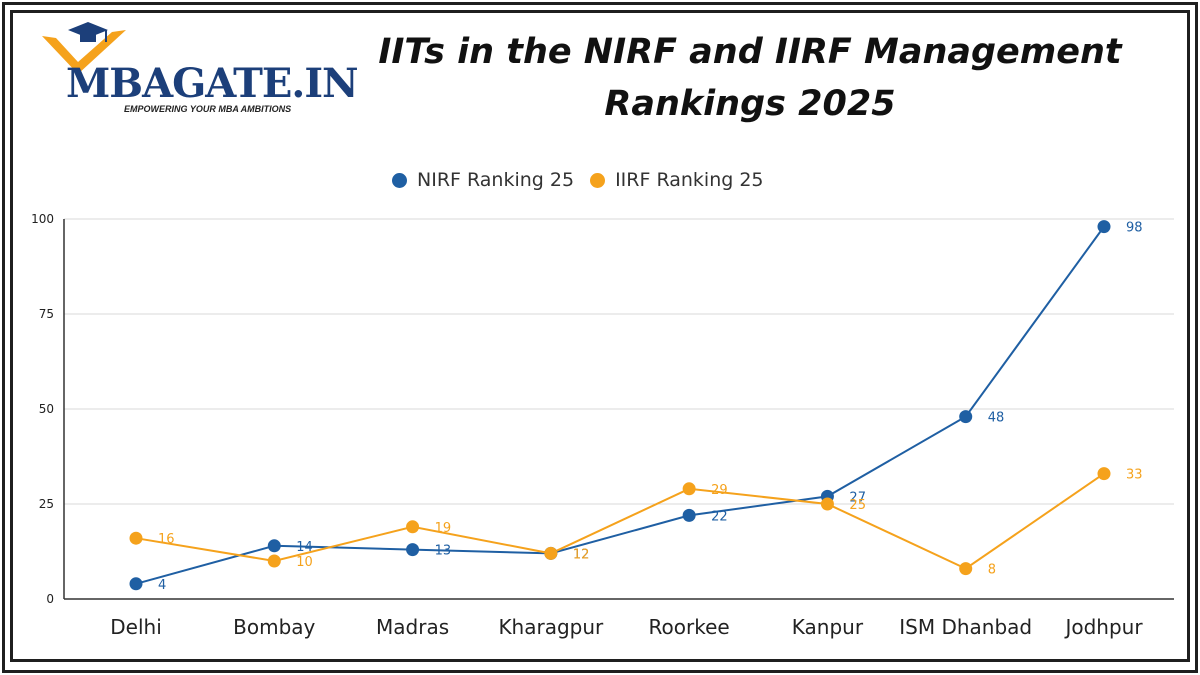 Image resolution: width=1200 pixels, height=675 pixels. Describe the element at coordinates (689, 627) in the screenshot. I see `x-tick-label-4: Roorkee` at that location.